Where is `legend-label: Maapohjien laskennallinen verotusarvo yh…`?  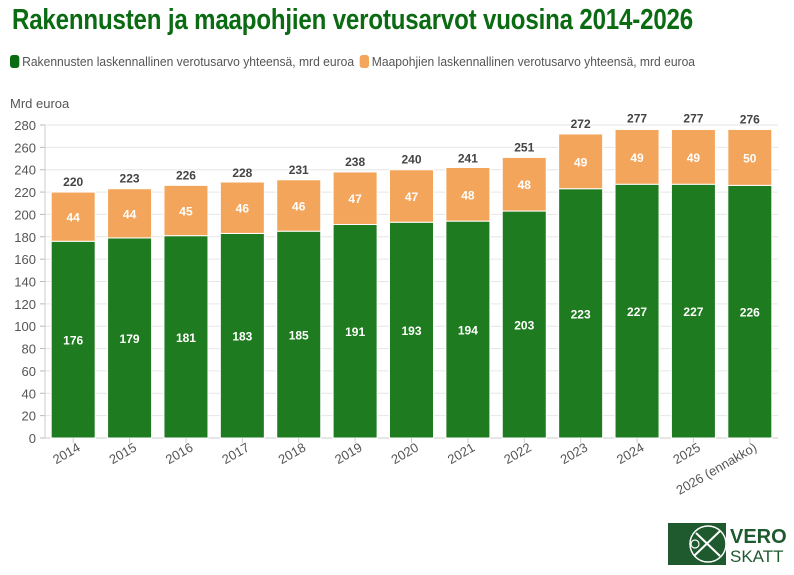
legend-label: Maapohjien laskennallinen verotusarvo yh… is located at coordinates (533, 61).